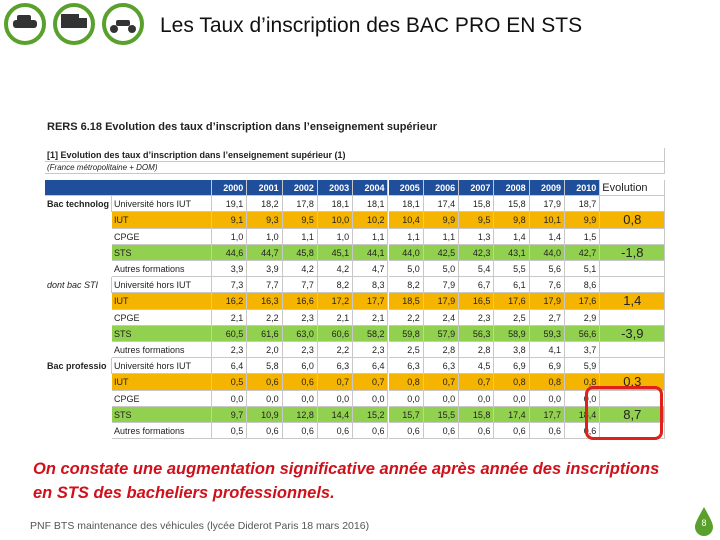 The width and height of the screenshot is (720, 540). What do you see at coordinates (583, 366) in the screenshot?
I see `value-cell: 5,9` at bounding box center [583, 366].